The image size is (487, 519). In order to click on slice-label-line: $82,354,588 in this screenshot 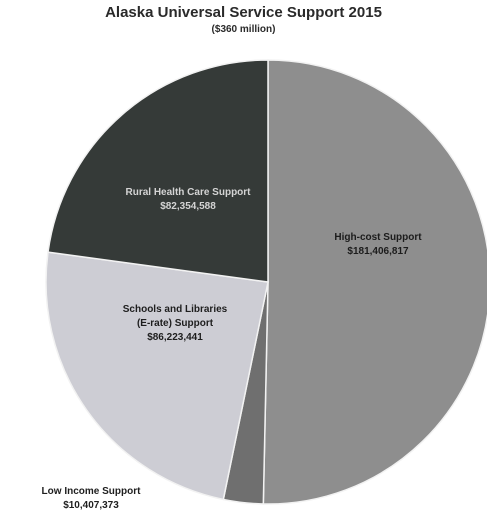, I will do `click(188, 206)`.